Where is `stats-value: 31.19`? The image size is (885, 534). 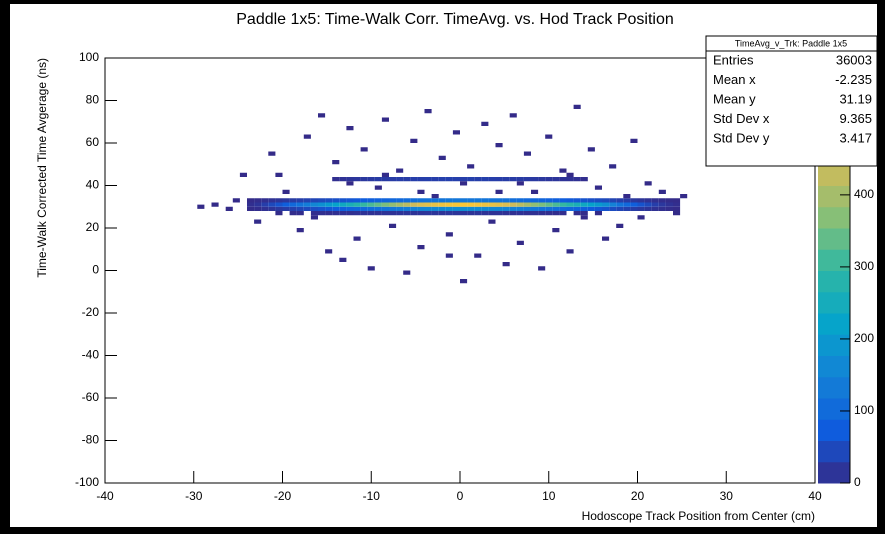
stats-value: 31.19 is located at coordinates (855, 98).